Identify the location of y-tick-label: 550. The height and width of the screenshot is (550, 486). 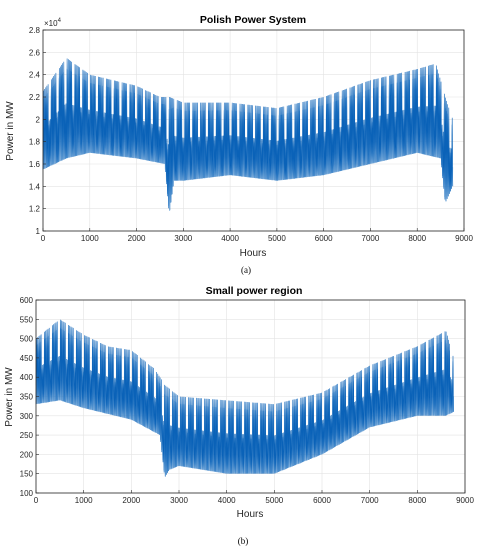
(27, 319).